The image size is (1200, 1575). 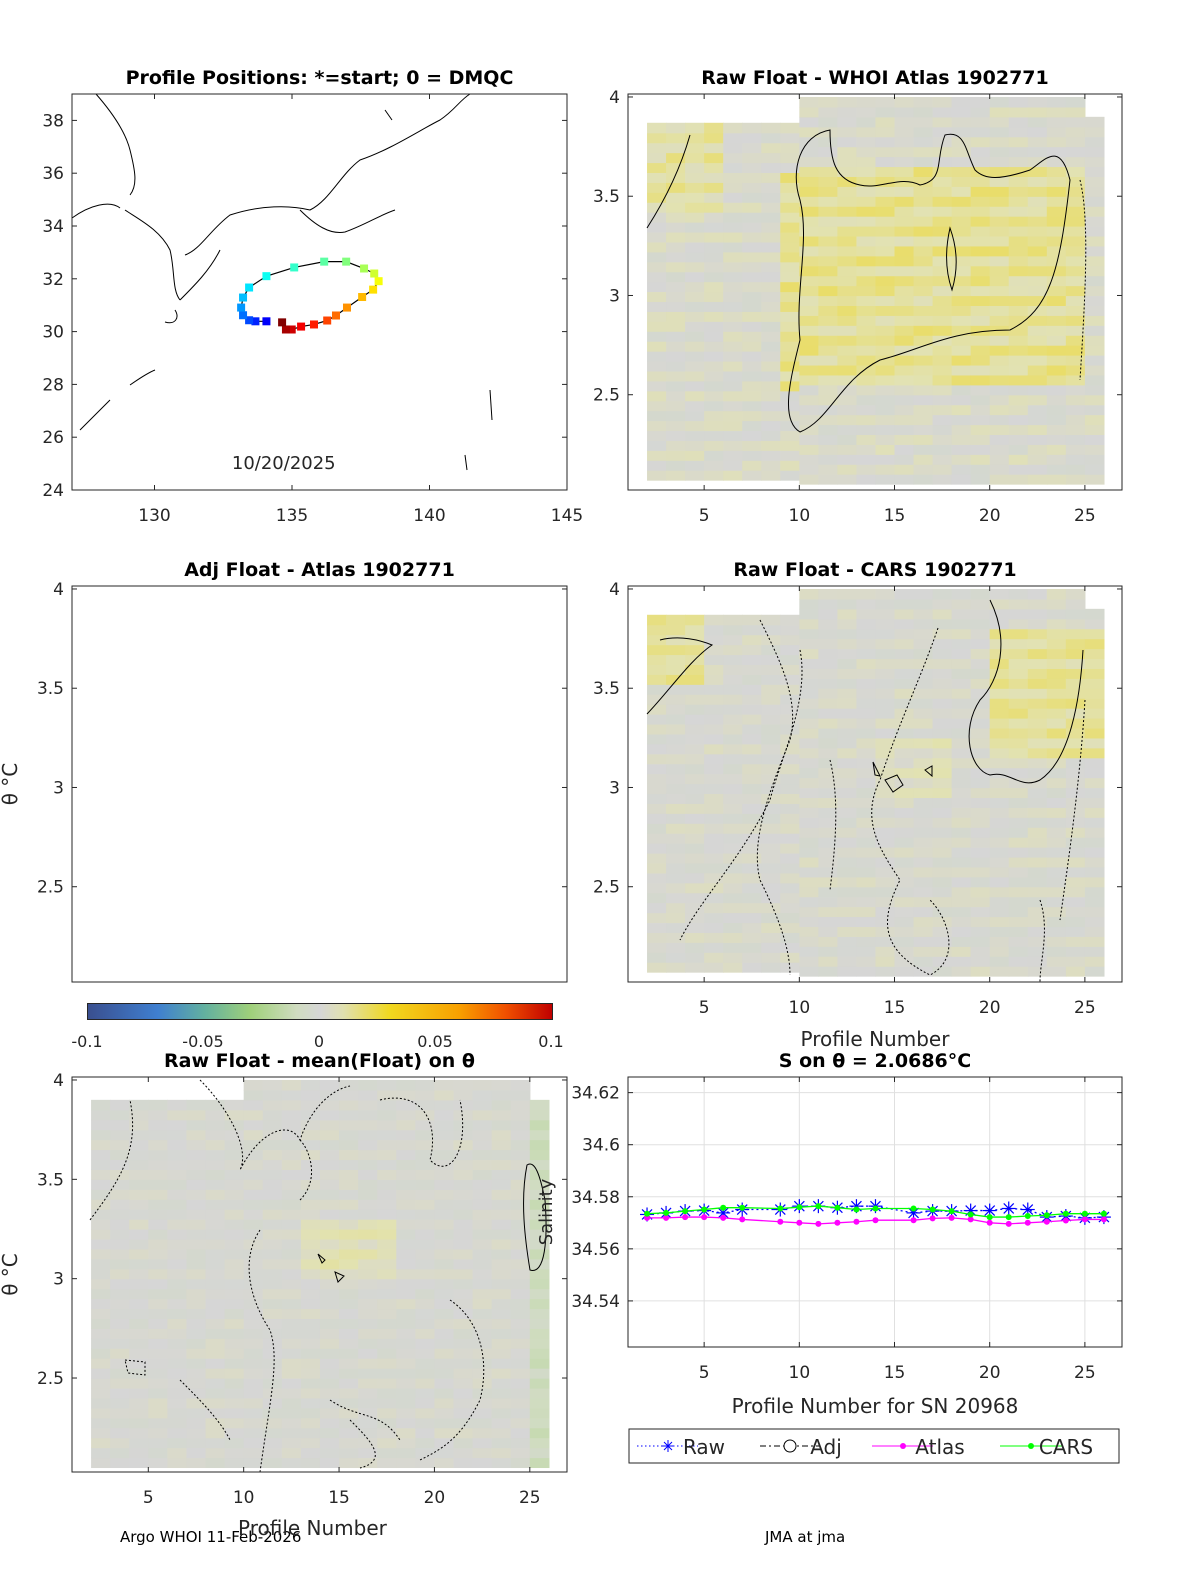 I want to click on coastline, so click(x=271, y=208).